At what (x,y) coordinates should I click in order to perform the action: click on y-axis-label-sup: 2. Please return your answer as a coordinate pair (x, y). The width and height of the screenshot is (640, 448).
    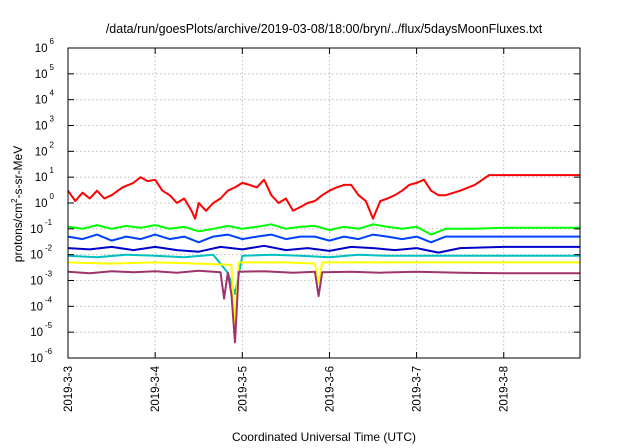
    Looking at the image, I should click on (14, 200).